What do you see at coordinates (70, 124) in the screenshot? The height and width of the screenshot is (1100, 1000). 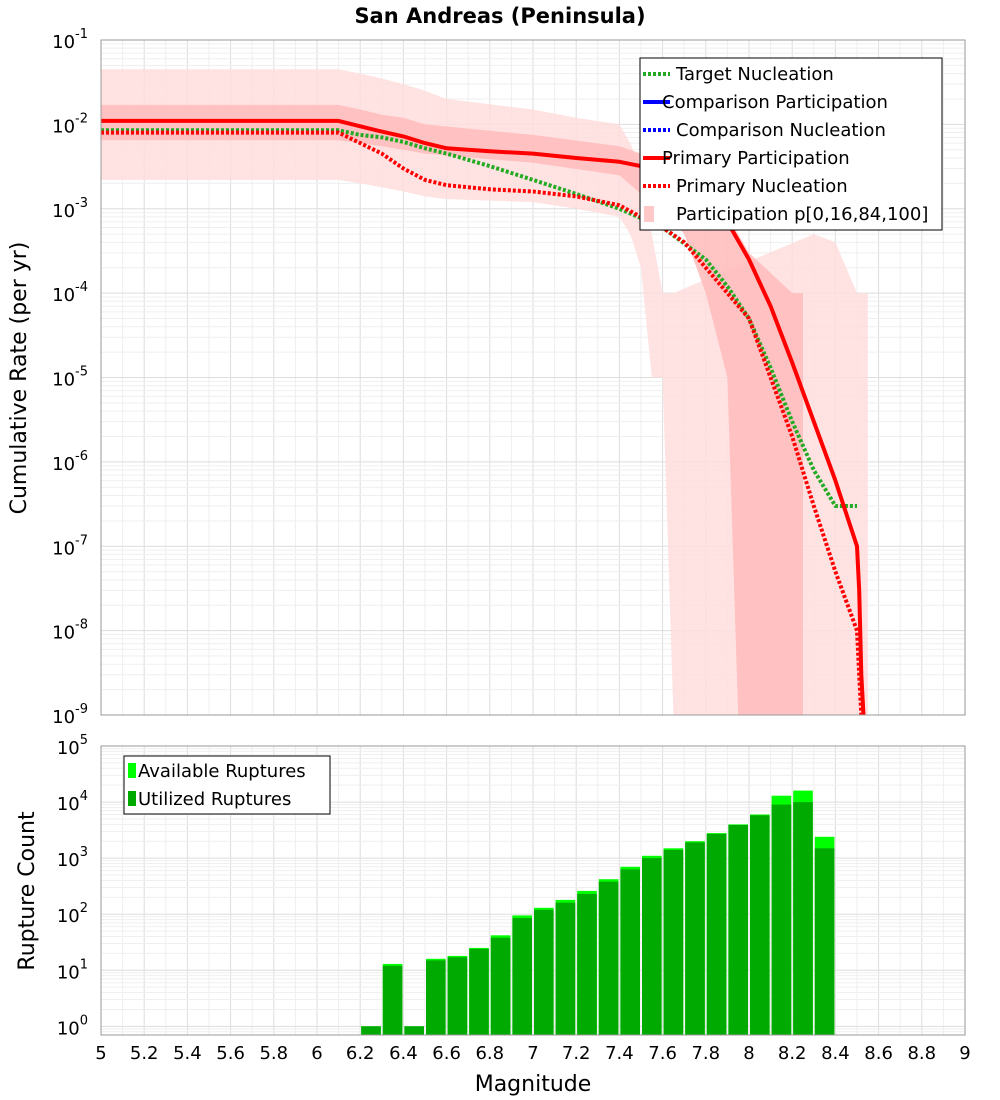 I see `y-tick-label: 10⁻²` at bounding box center [70, 124].